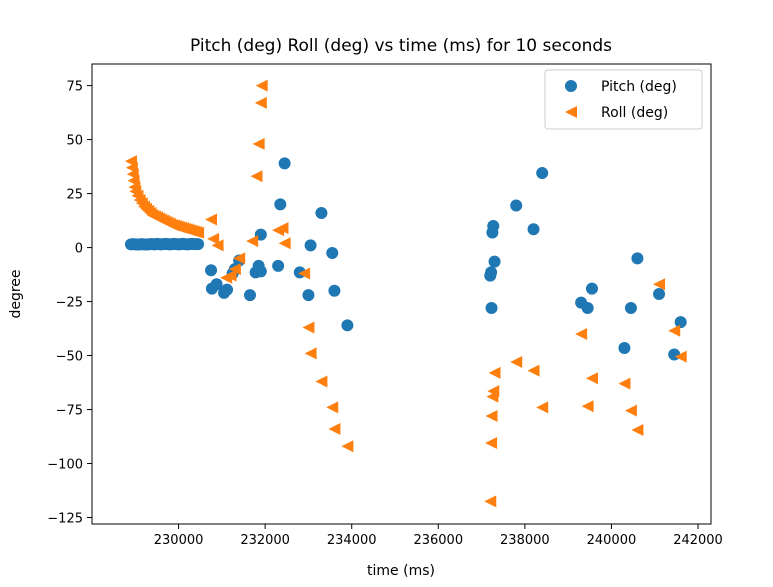  I want to click on y-tick-label: 75, so click(74, 87).